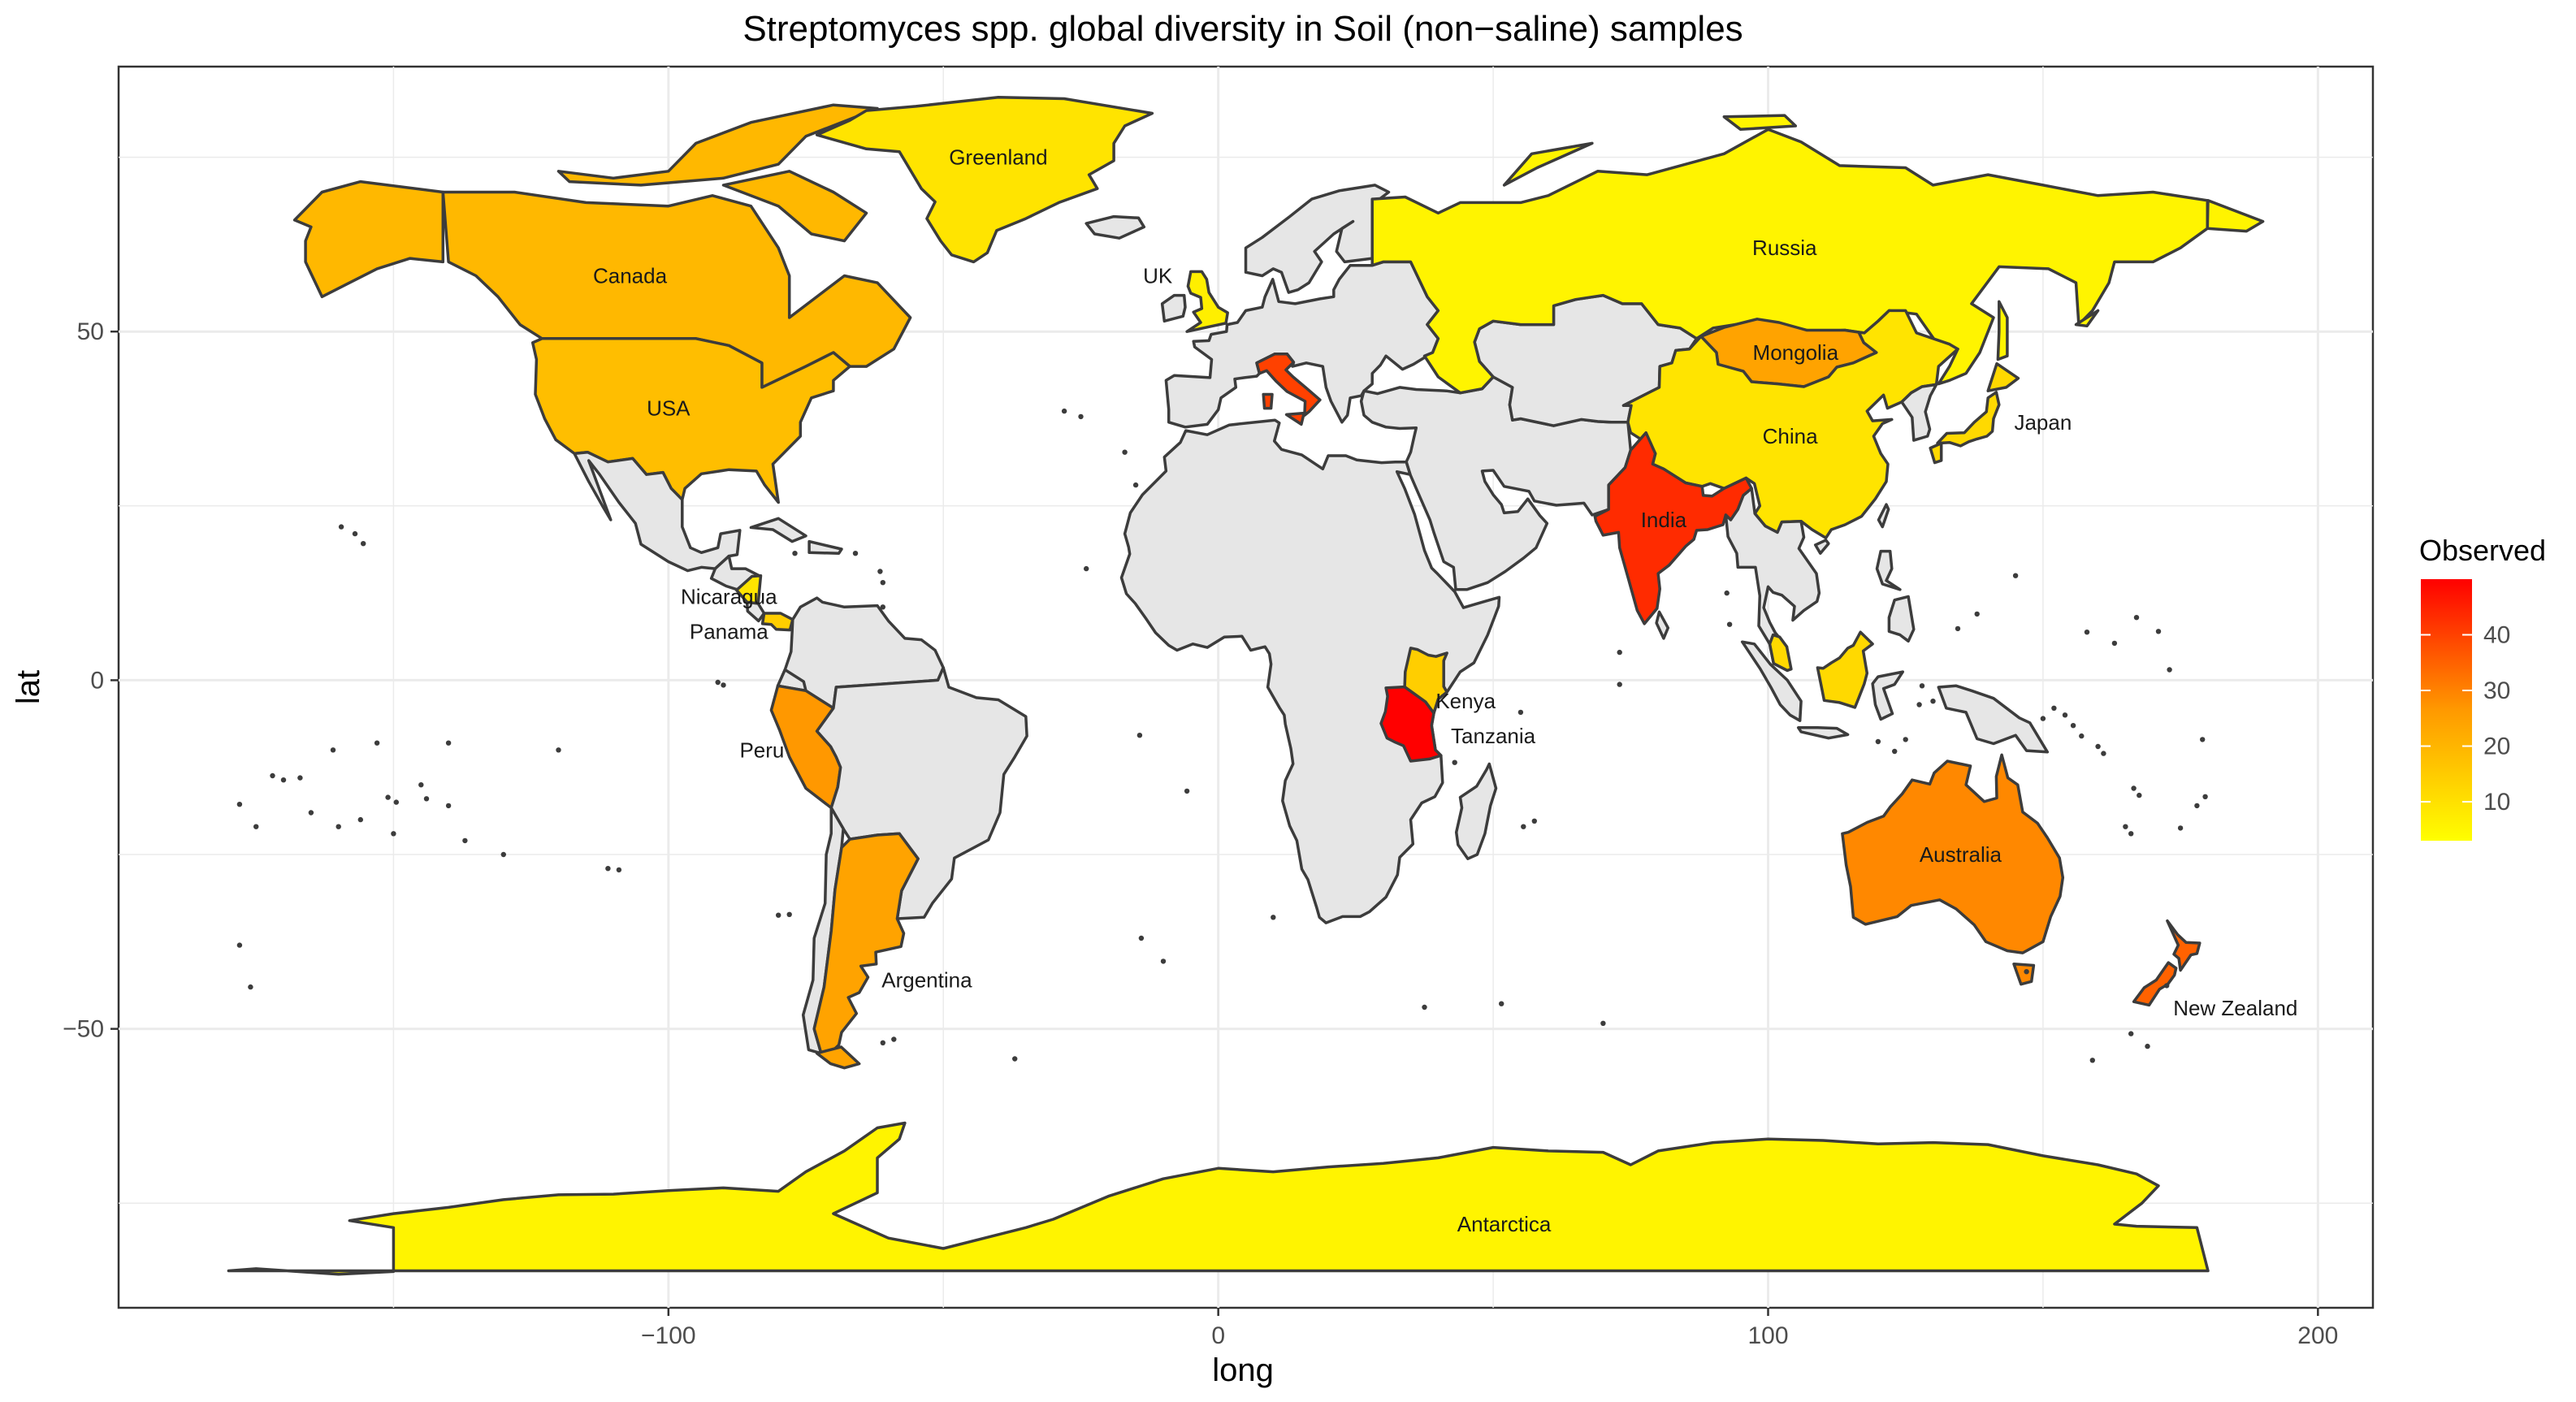  Describe the element at coordinates (1781, 653) in the screenshot. I see `land-malaysia-pen` at that location.